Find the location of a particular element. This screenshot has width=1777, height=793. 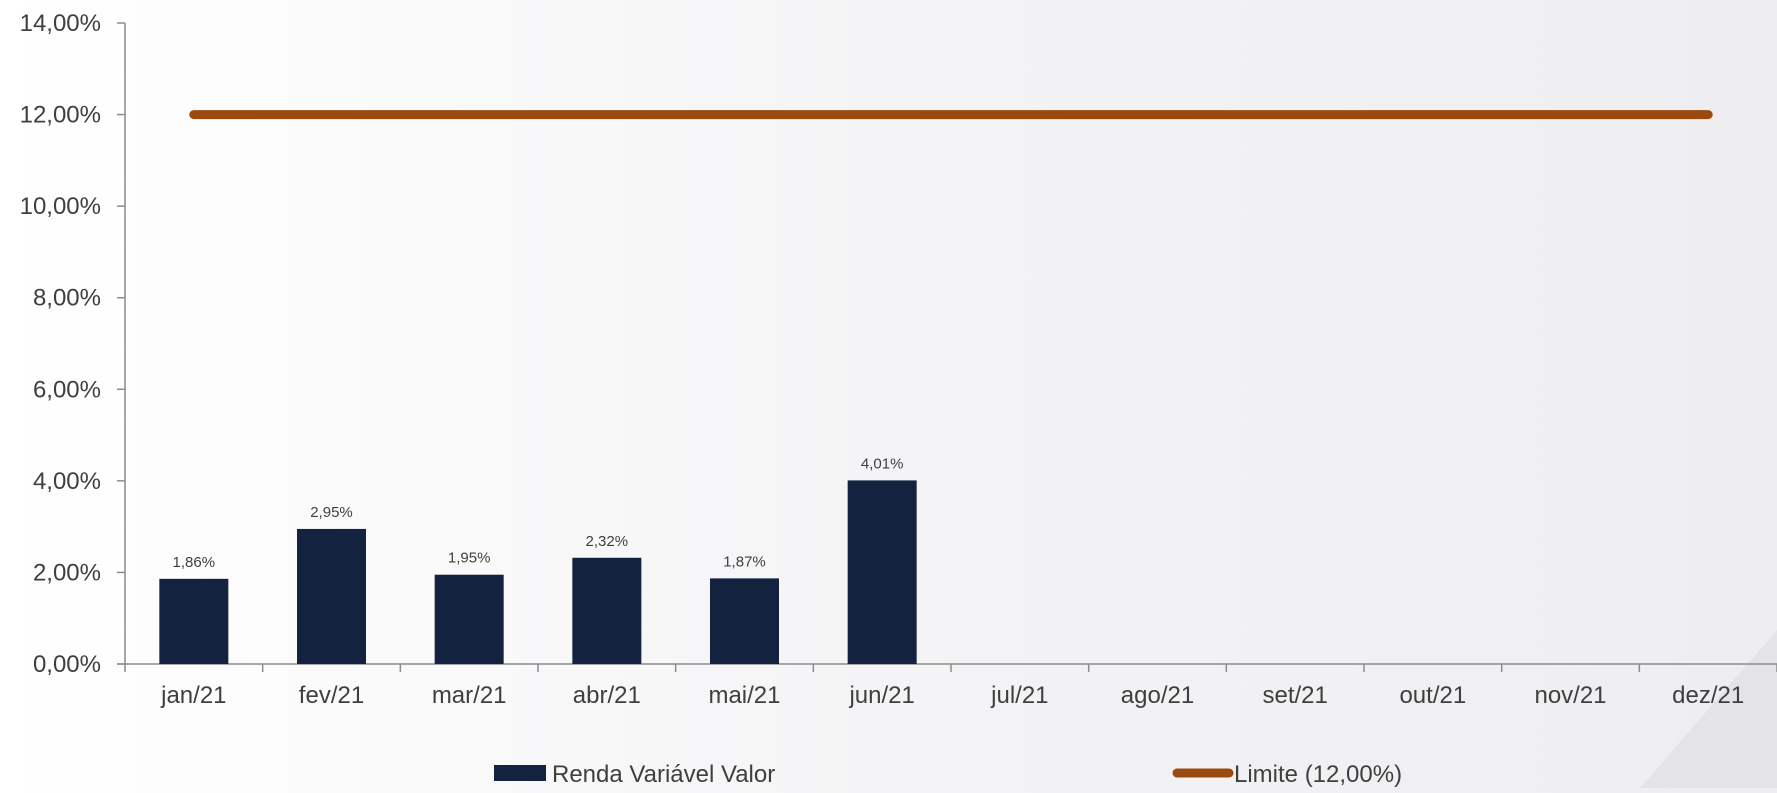

y-tick-label: 12,00% is located at coordinates (60, 115).